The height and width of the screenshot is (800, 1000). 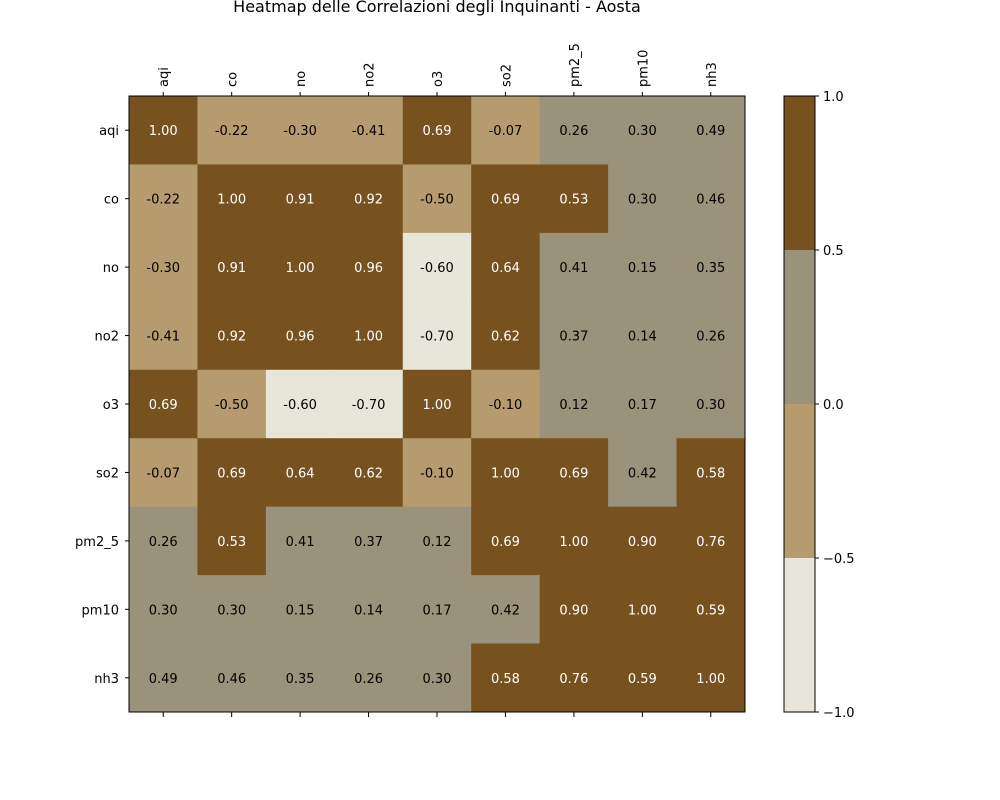 I want to click on heatmap-cell-co-co, so click(x=232, y=199).